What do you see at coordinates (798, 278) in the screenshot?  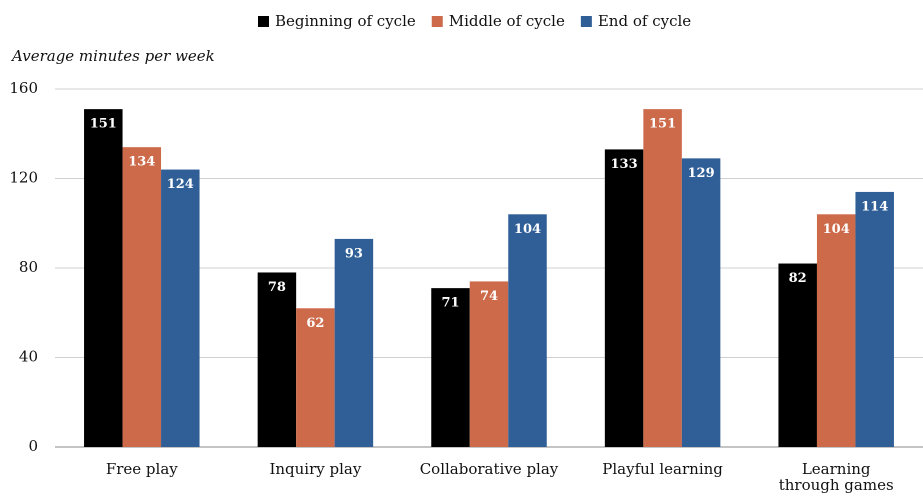 I see `data-label: 82` at bounding box center [798, 278].